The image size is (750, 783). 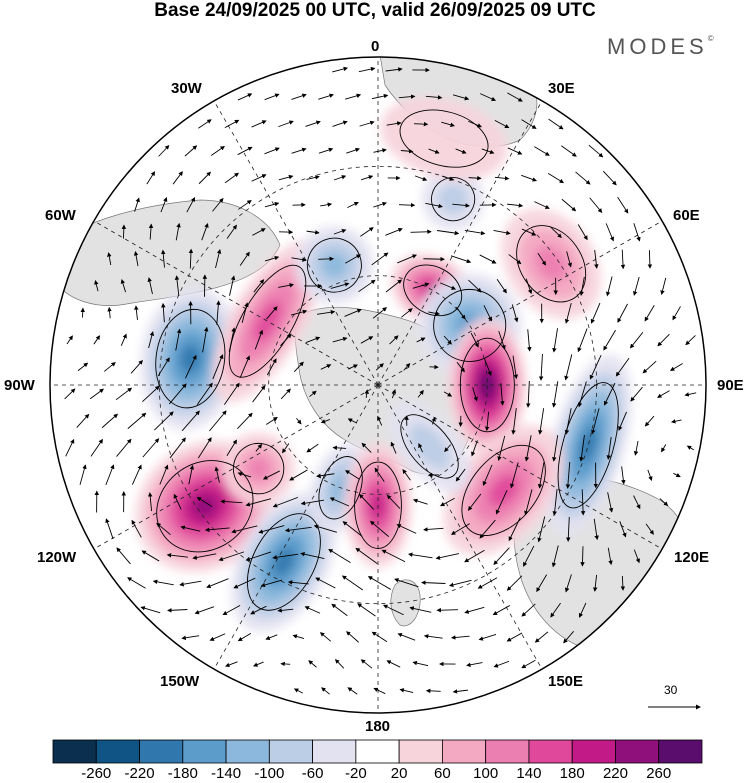 I want to click on colorbar-swatch, so click(x=334, y=751).